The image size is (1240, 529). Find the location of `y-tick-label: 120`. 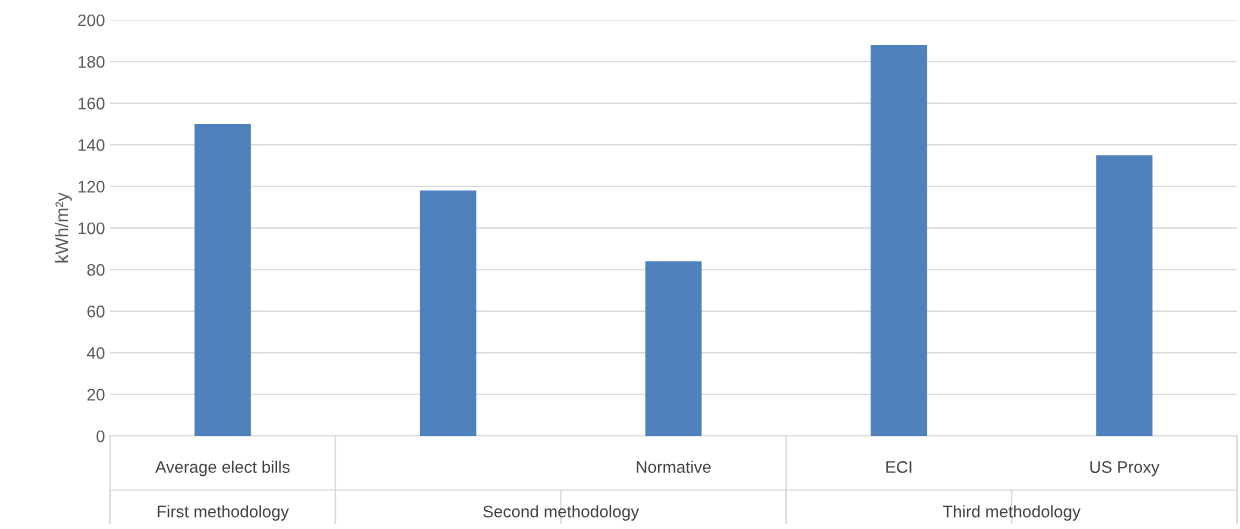

y-tick-label: 120 is located at coordinates (91, 186).